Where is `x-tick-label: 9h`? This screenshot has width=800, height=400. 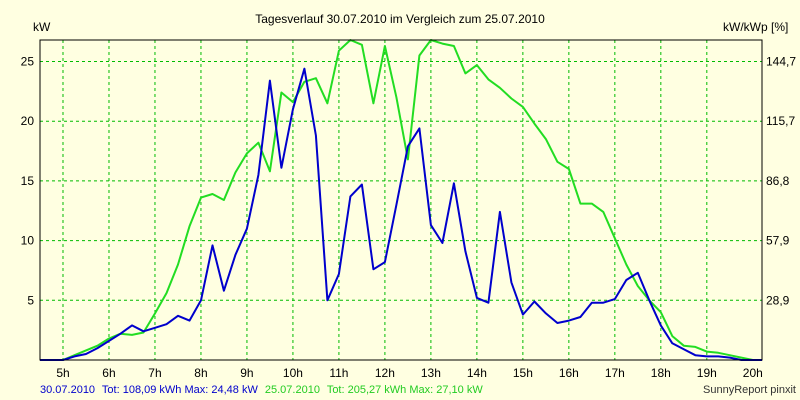 x-tick-label: 9h is located at coordinates (246, 373).